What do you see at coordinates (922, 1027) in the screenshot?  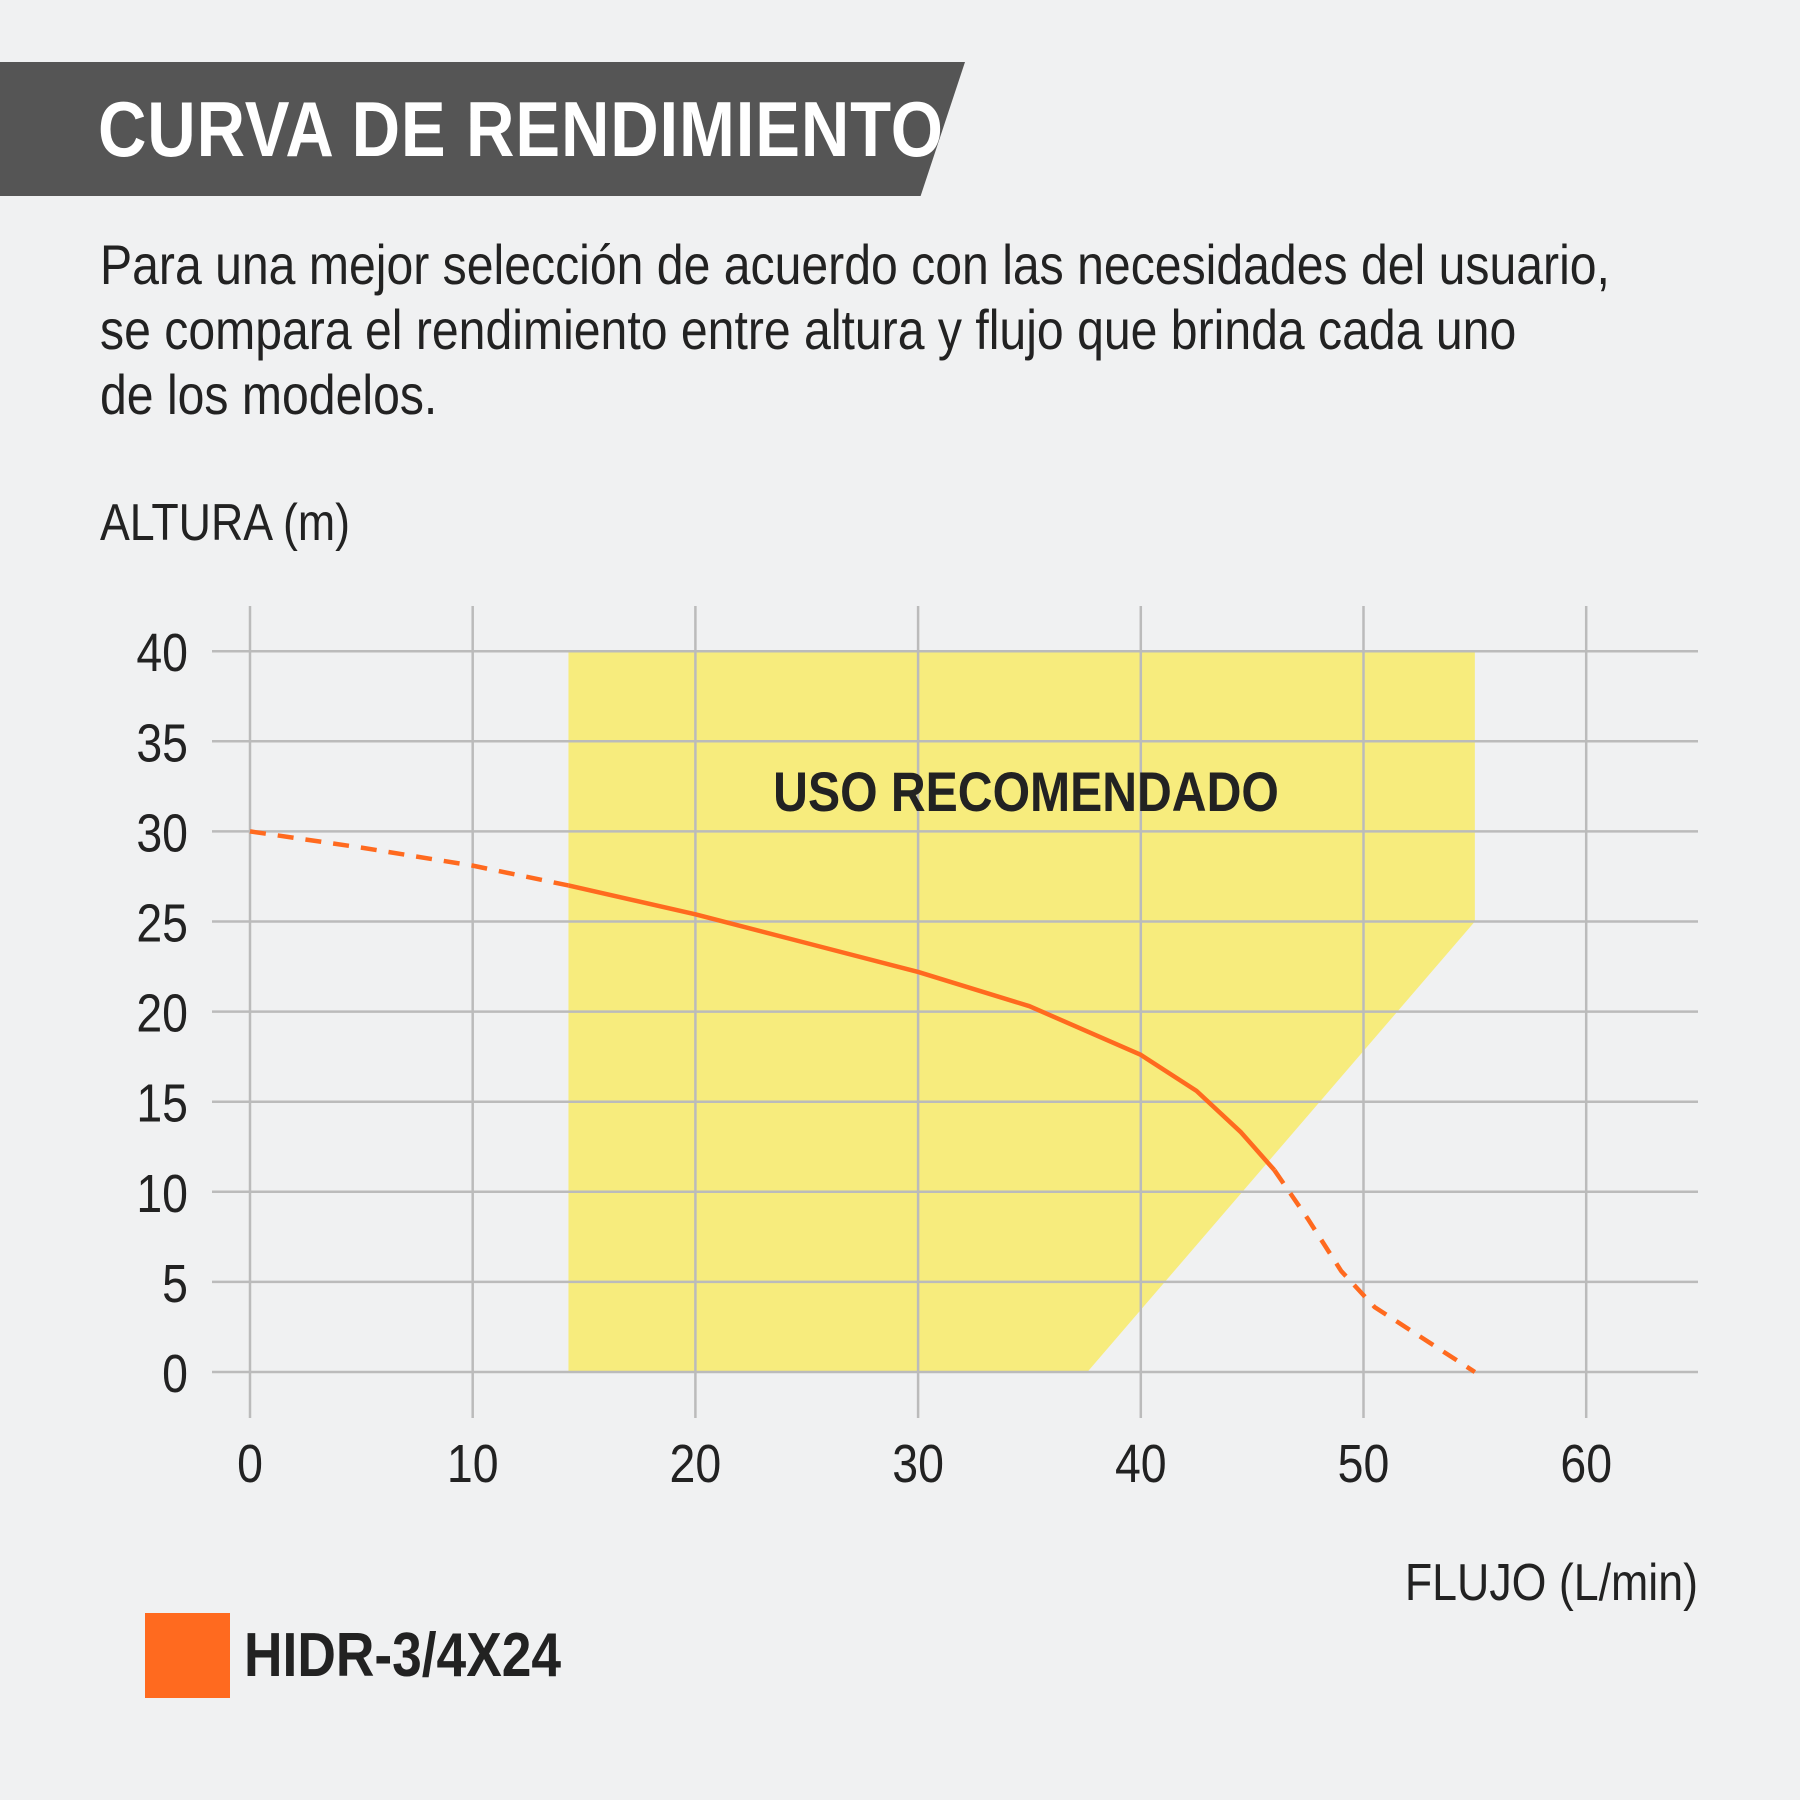 I see `series-line-solid` at bounding box center [922, 1027].